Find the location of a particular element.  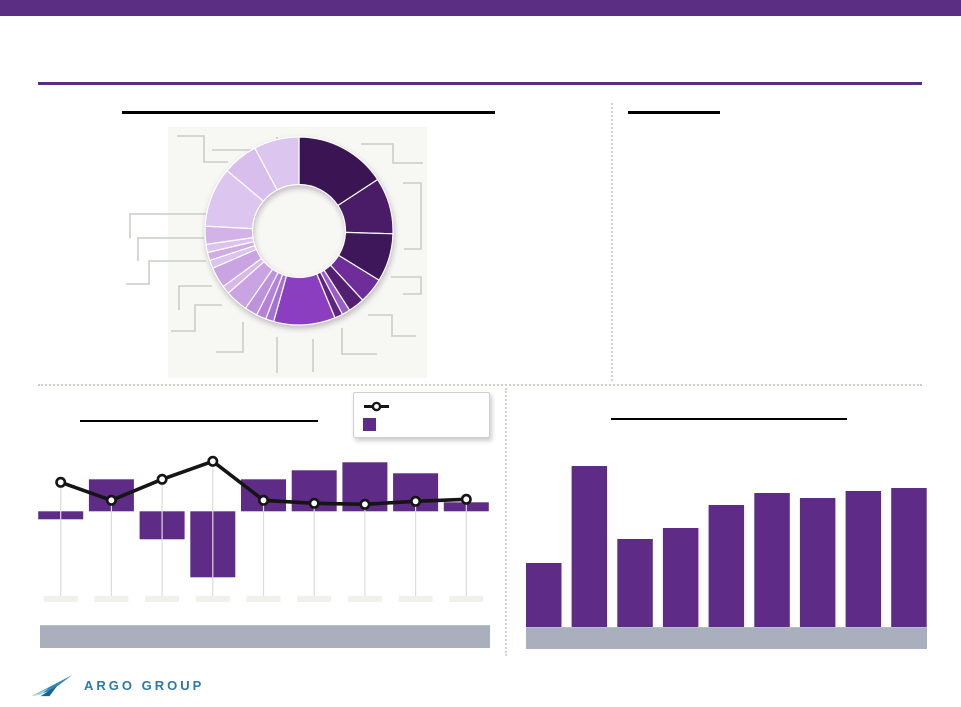

combo-chart-axis-strip is located at coordinates (265, 636).